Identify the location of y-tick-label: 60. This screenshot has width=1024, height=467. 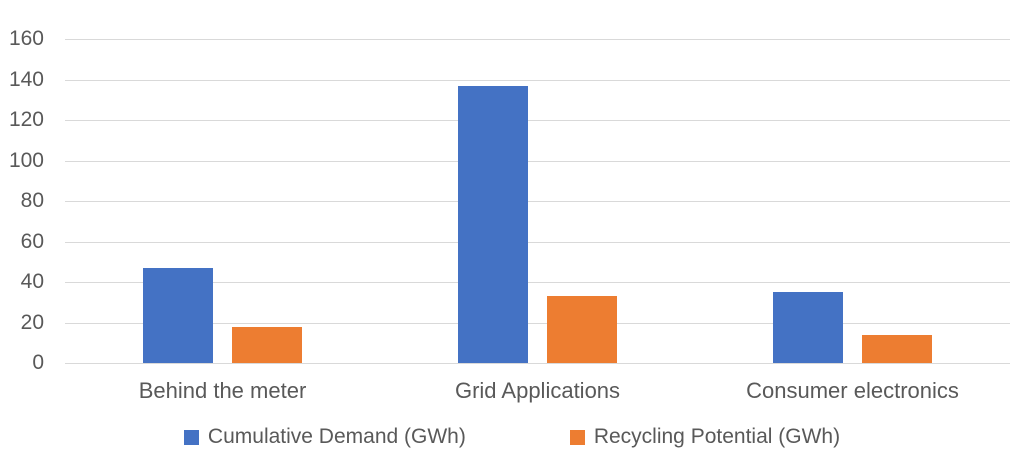
(32, 241).